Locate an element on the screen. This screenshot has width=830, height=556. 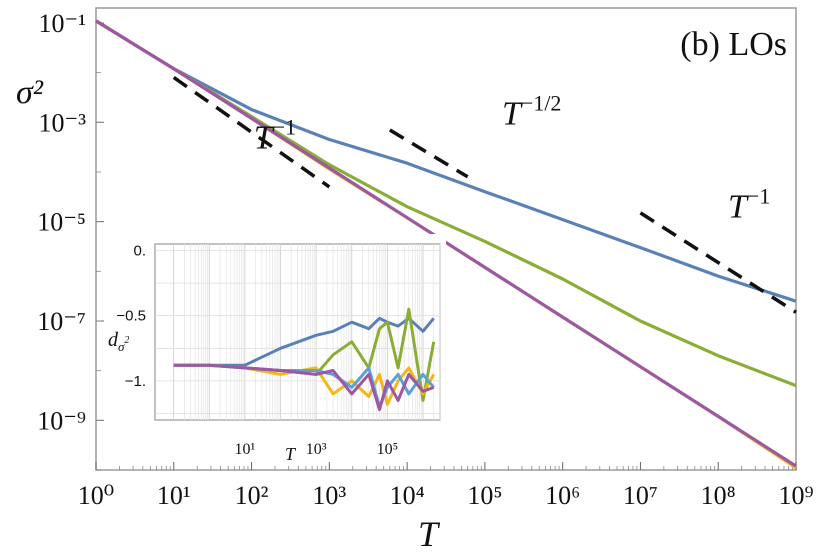
main-x-tick-label: 10⁸ is located at coordinates (718, 495).